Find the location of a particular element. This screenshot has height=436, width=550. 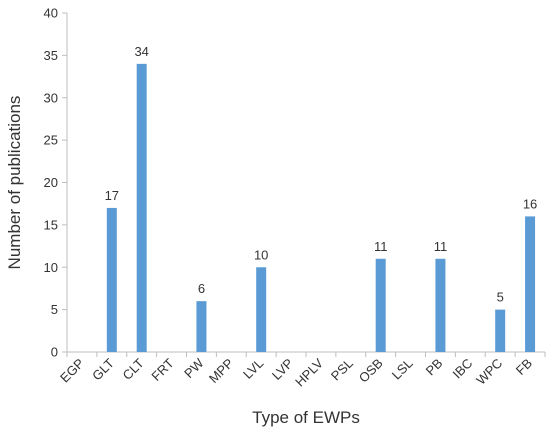

x-tick-label: WPC is located at coordinates (489, 372).